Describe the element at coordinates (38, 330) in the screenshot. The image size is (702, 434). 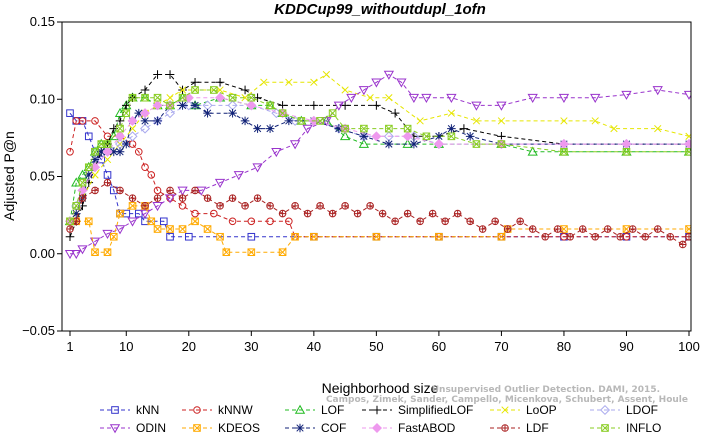
I see `y-tick-label: −0.05` at that location.